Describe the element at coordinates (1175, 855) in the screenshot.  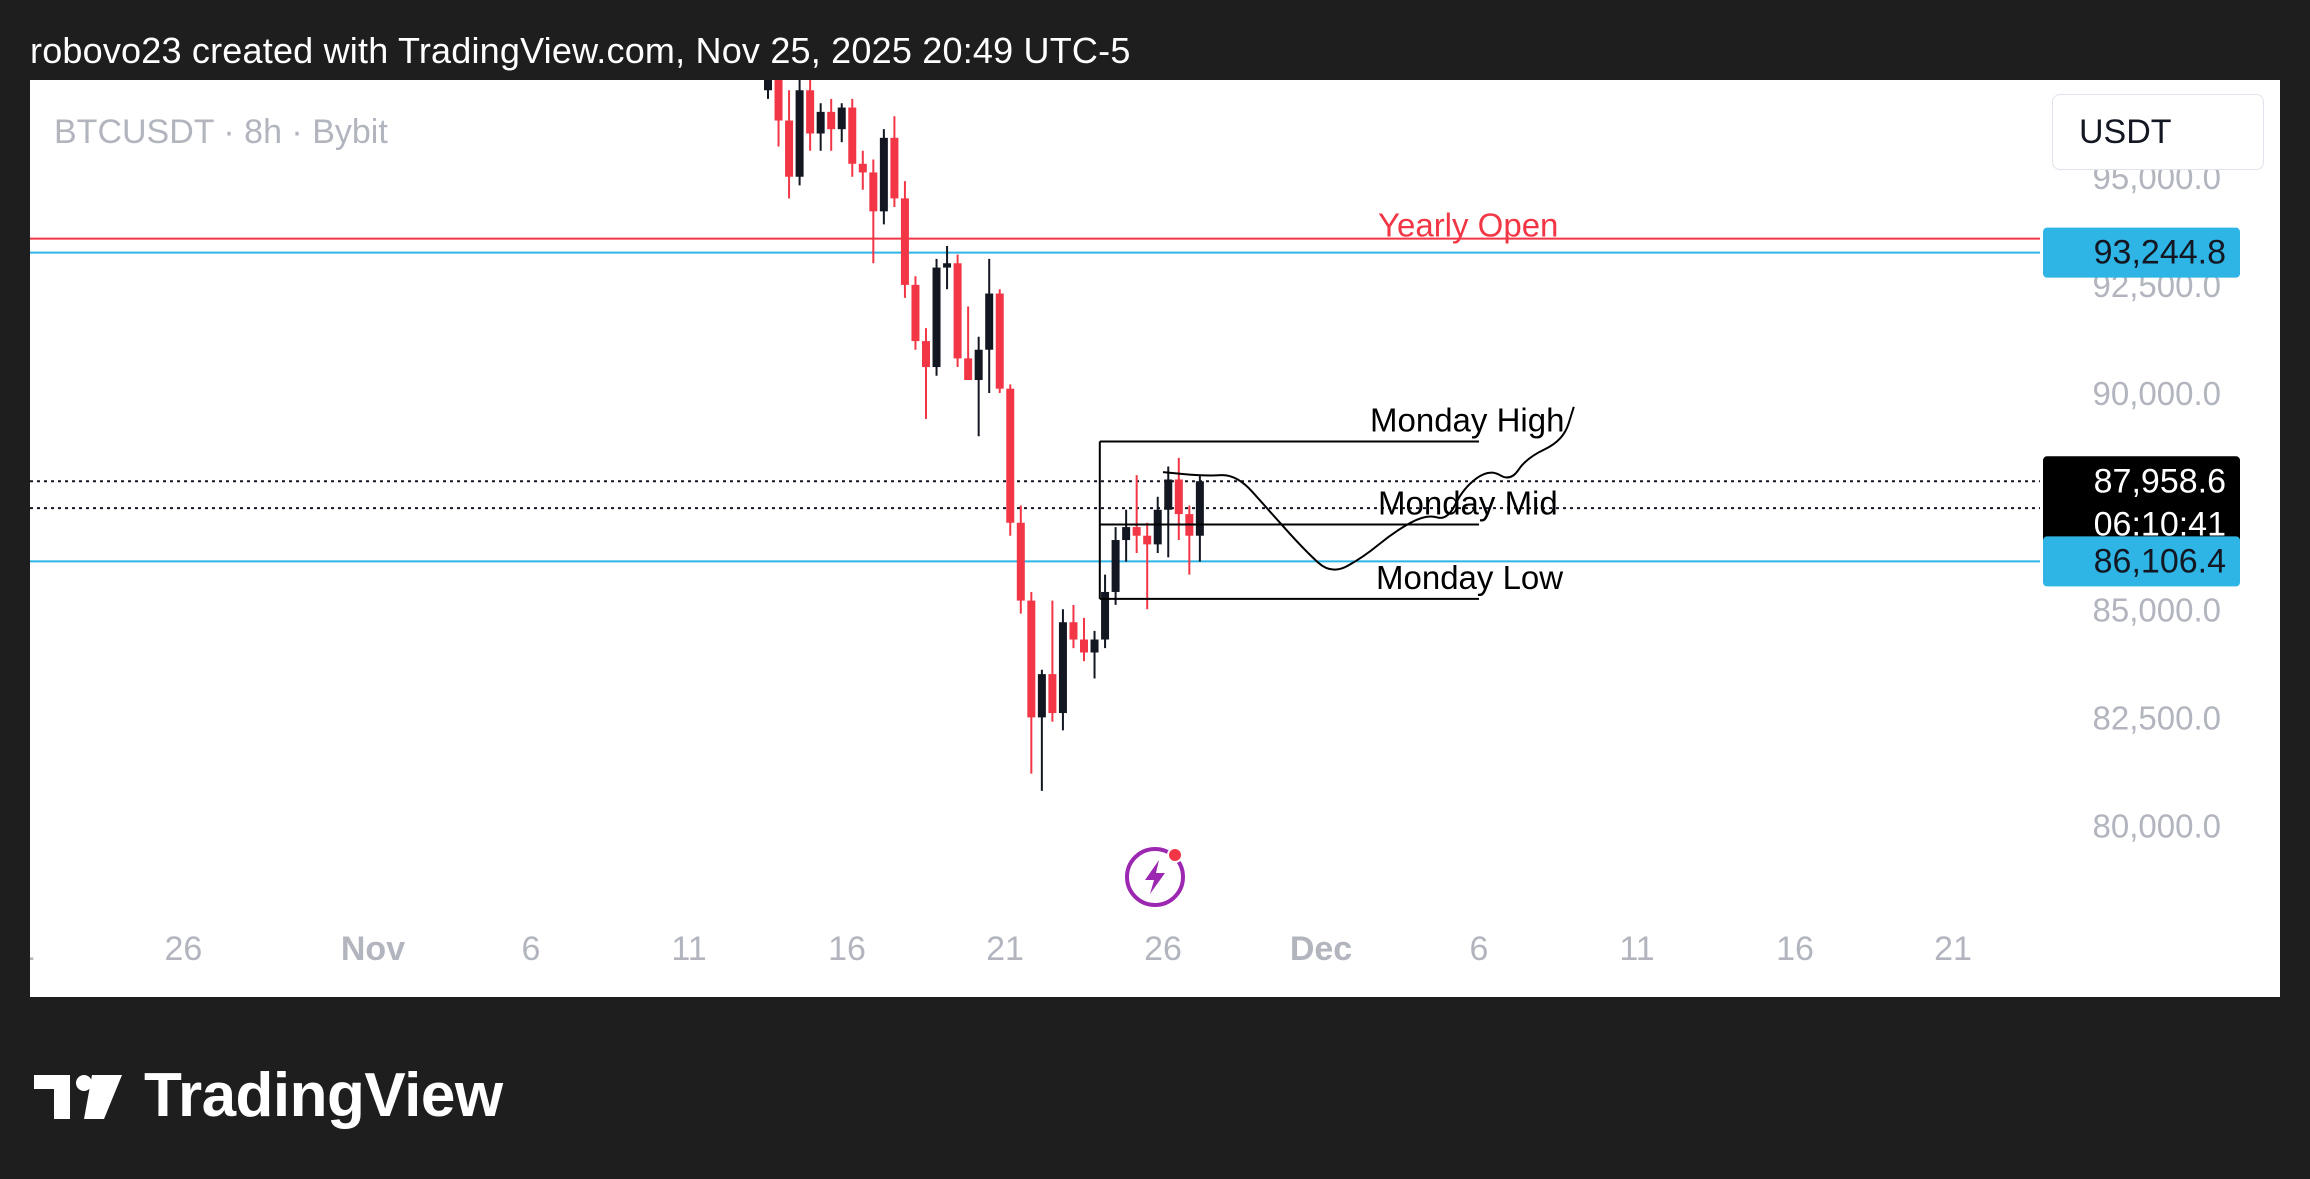
I see `notification-dot` at that location.